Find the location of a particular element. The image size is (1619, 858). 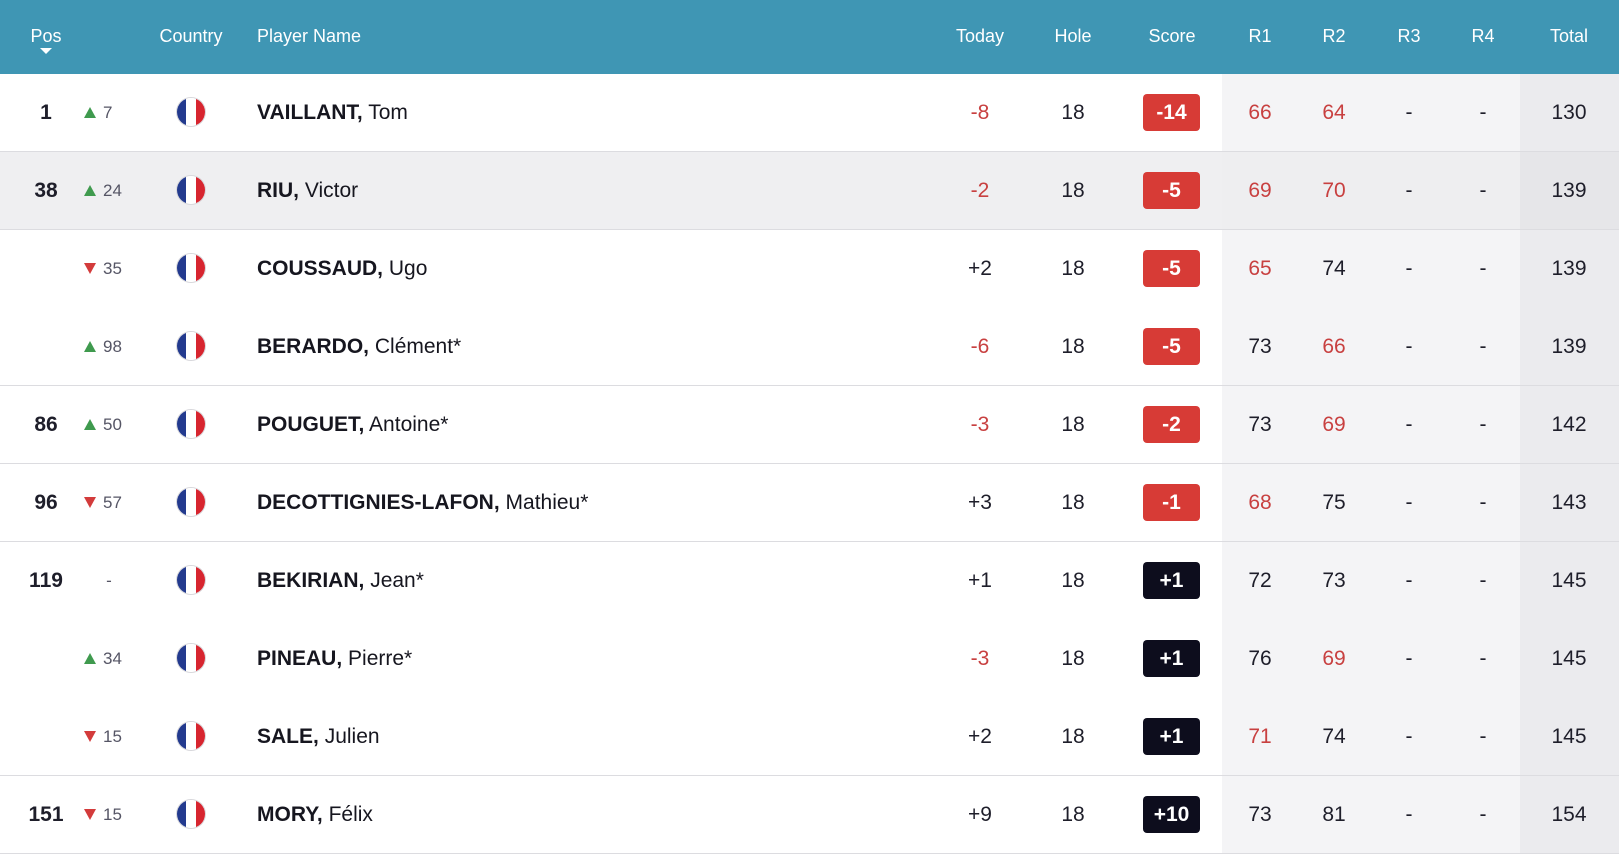

column-header-hole: Hole is located at coordinates (1073, 36).